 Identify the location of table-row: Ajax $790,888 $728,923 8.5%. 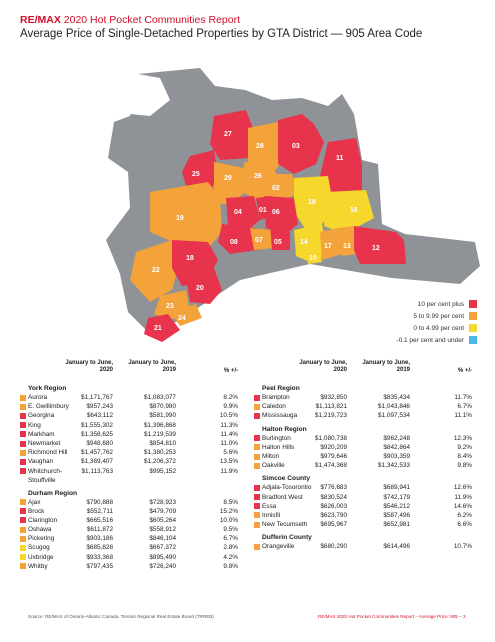
(129, 502).